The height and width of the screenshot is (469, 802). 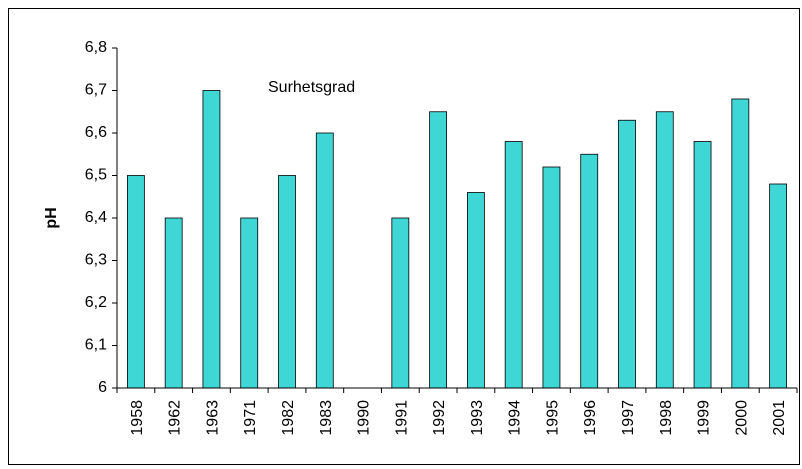 I want to click on y-tick-label: 6, so click(x=102, y=387).